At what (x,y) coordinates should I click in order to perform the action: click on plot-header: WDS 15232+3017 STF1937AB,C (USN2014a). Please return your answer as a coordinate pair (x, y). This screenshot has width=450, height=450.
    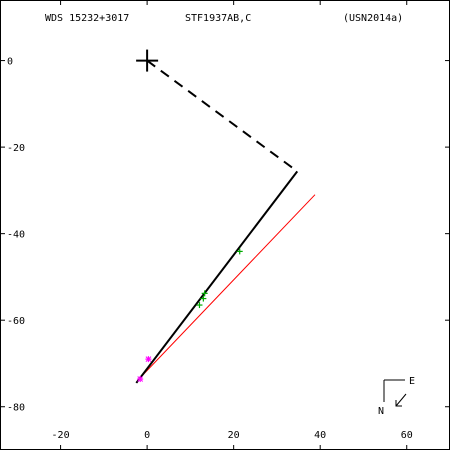
    Looking at the image, I should click on (224, 18).